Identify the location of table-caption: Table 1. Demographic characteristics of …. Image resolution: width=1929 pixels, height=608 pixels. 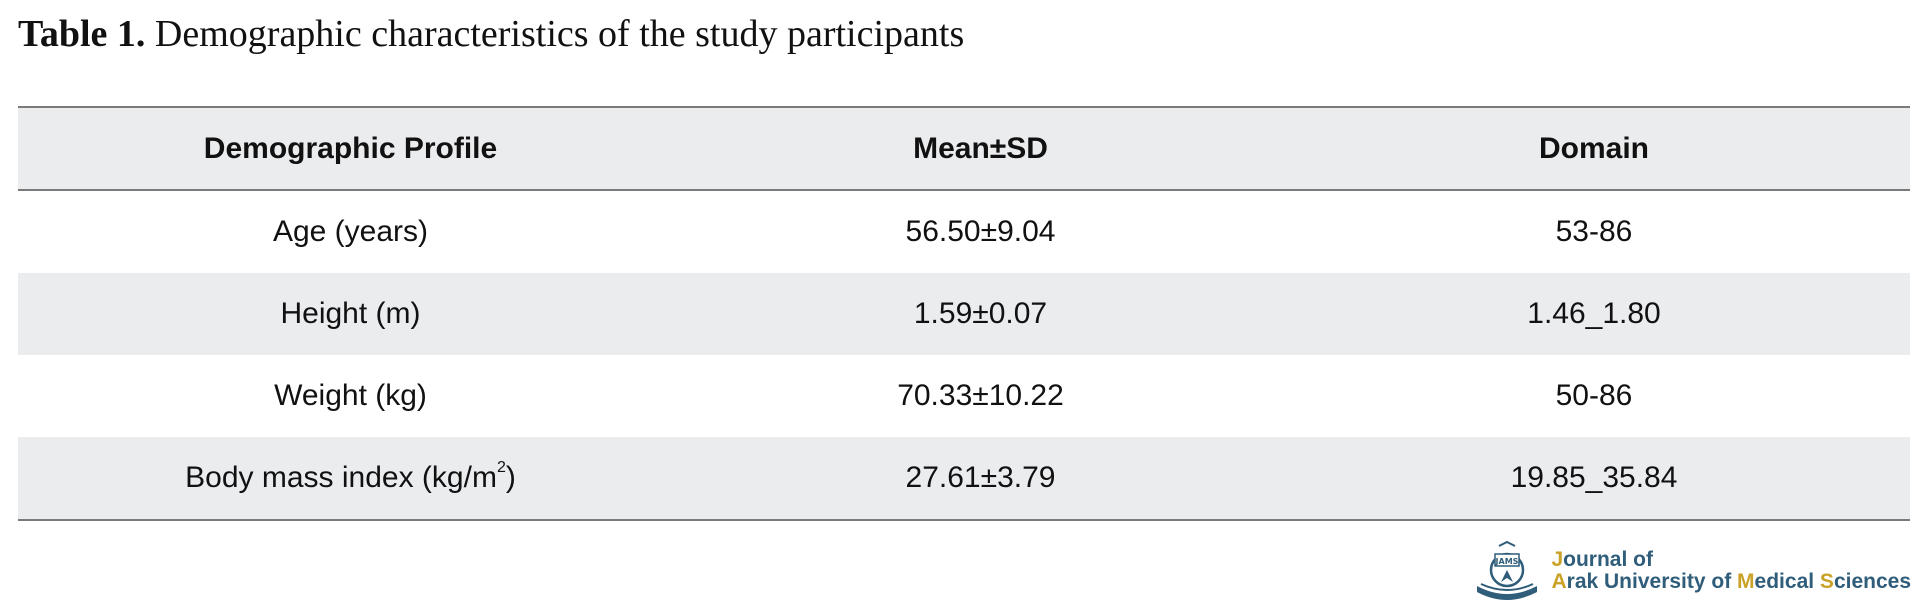
(491, 34).